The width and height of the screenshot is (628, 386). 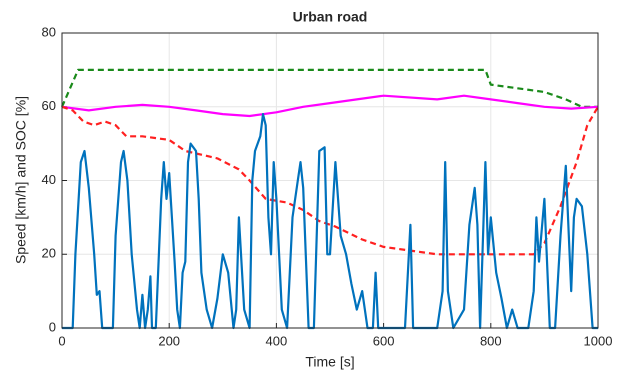 I want to click on x-tick-label: 0, so click(x=61, y=340).